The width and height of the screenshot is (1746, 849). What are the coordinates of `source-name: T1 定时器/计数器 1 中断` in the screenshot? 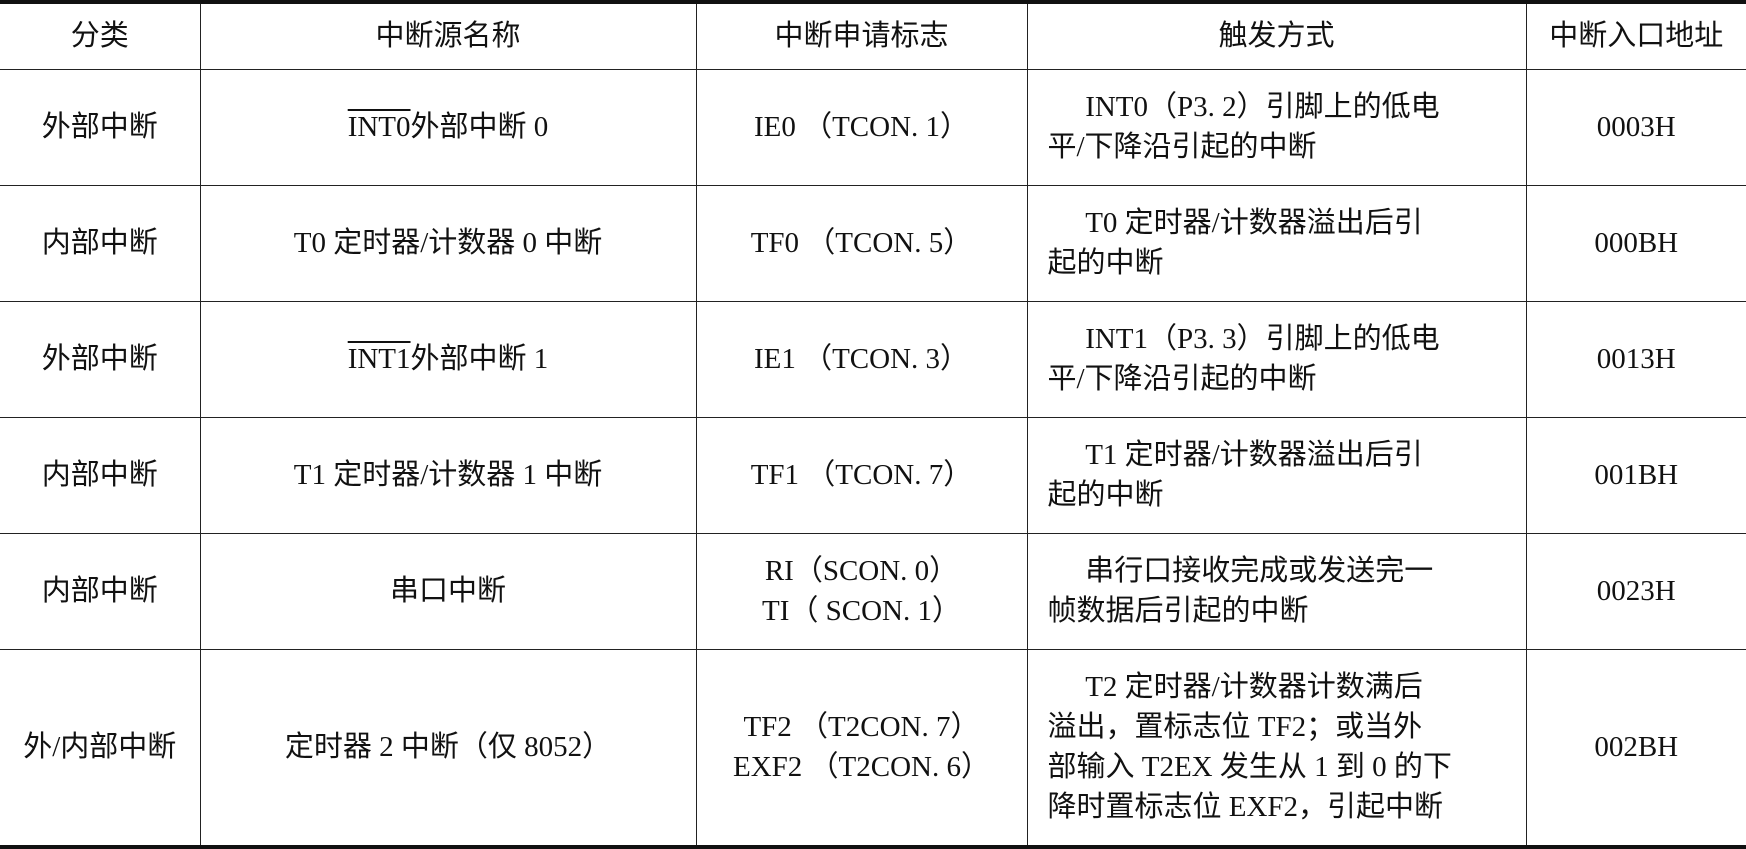 It's located at (448, 475).